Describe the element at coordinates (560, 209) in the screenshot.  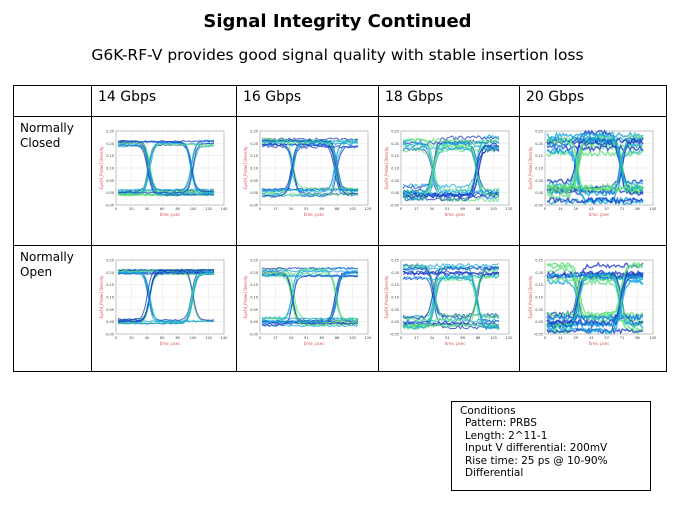
I see `x-tick-label: 14` at that location.